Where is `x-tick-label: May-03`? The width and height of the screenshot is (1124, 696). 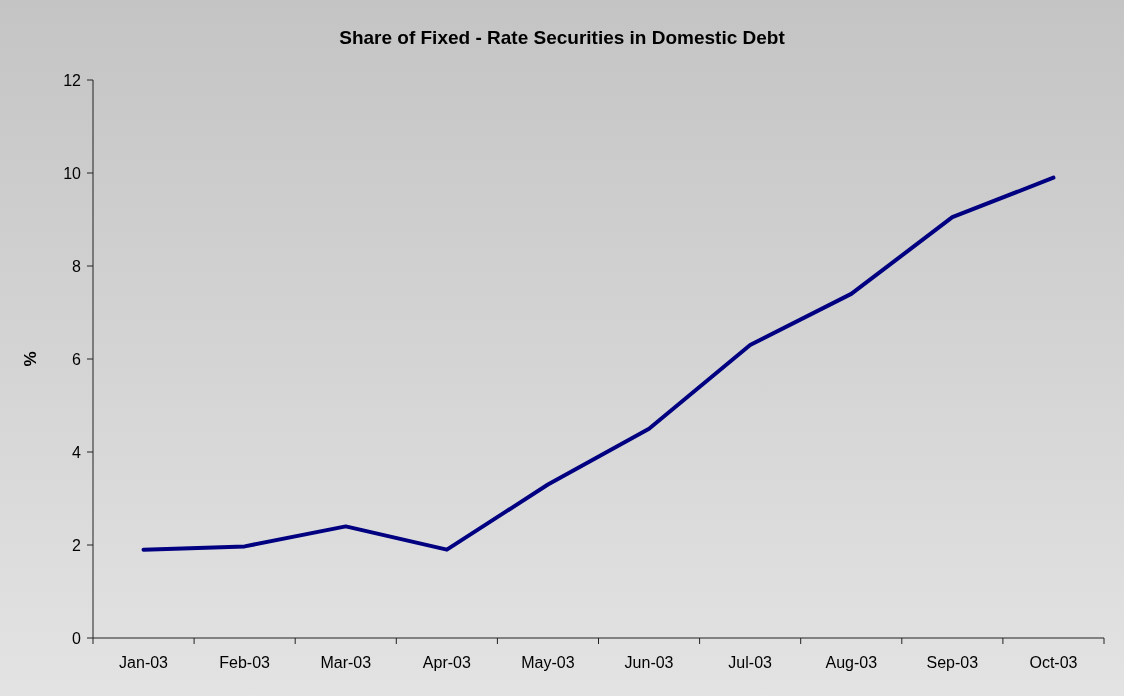
x-tick-label: May-03 is located at coordinates (548, 662).